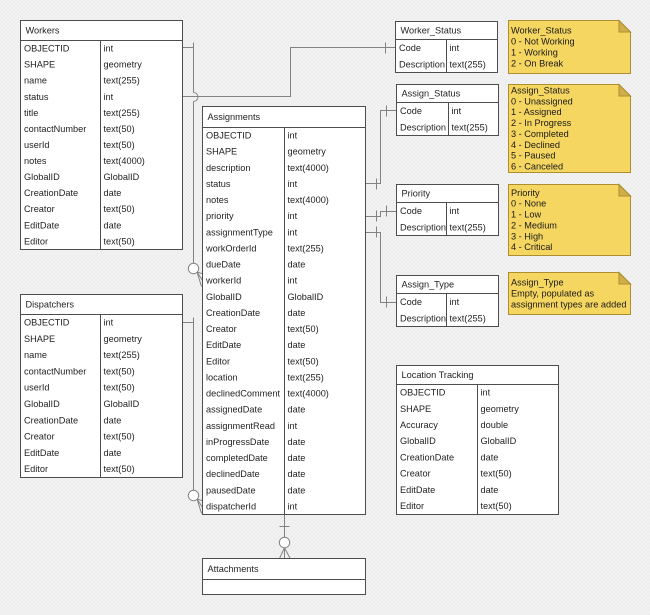  What do you see at coordinates (55, 129) in the screenshot?
I see `svg-text: contactNumber` at bounding box center [55, 129].